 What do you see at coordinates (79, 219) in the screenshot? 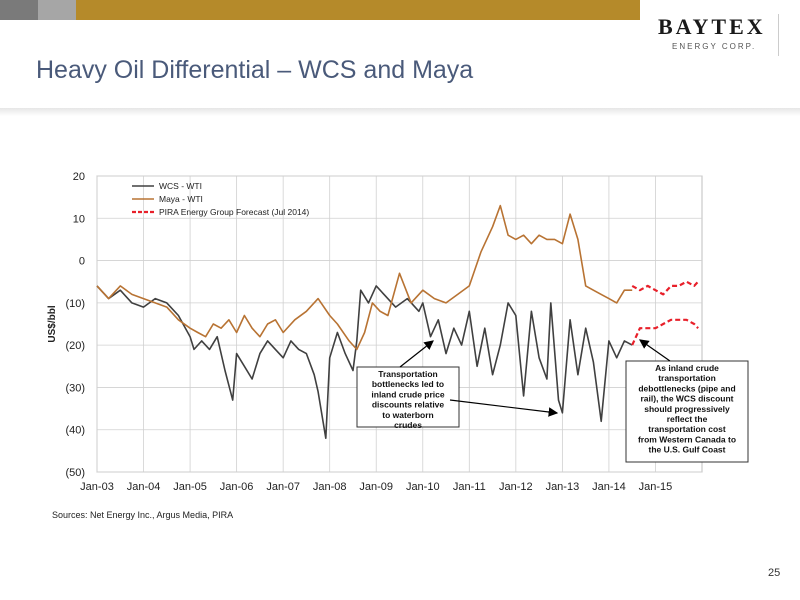
I see `y-tick-label: 10` at bounding box center [79, 219].